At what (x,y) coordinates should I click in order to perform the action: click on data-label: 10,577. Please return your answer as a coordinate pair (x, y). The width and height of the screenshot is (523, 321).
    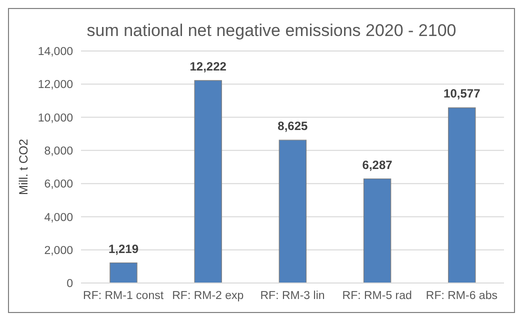
    Looking at the image, I should click on (462, 93).